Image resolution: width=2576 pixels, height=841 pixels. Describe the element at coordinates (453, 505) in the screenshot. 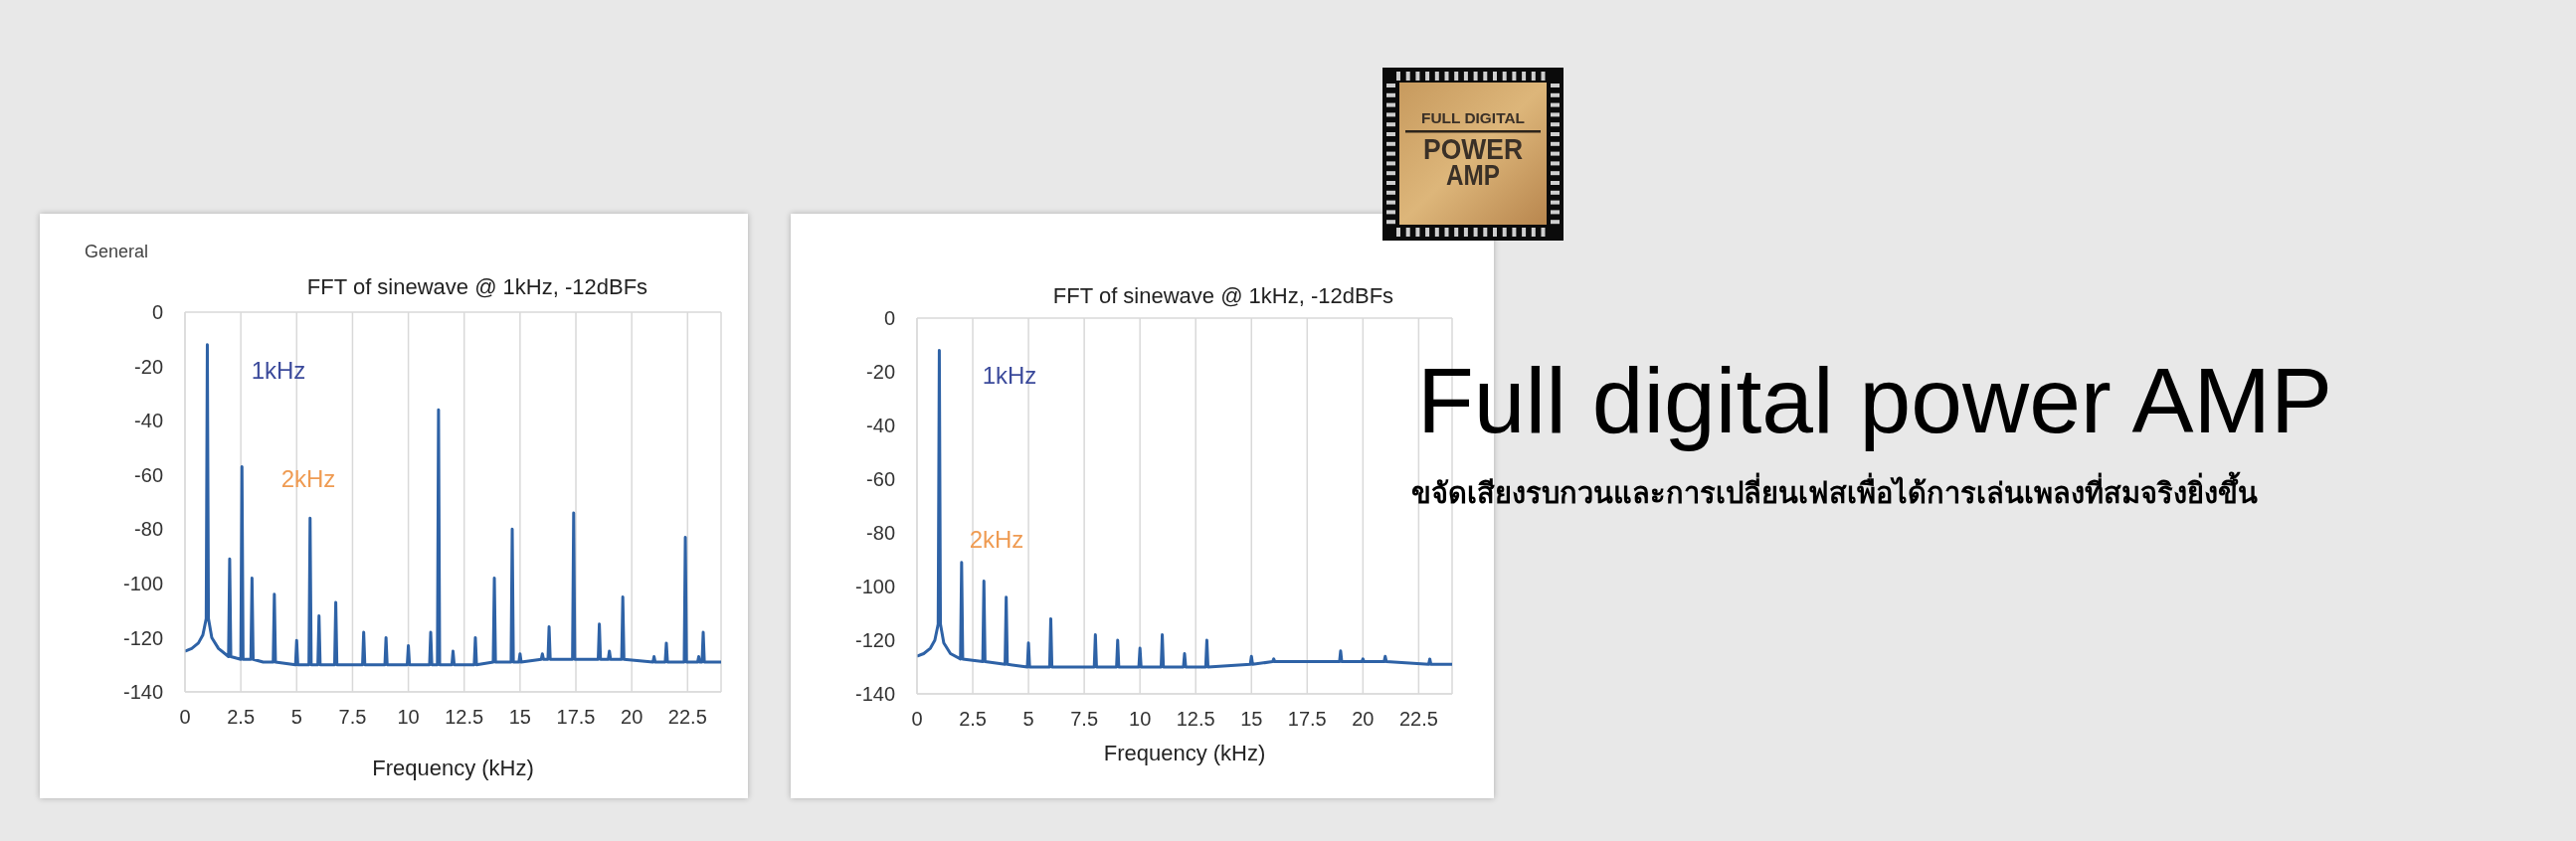

I see `line-series` at that location.